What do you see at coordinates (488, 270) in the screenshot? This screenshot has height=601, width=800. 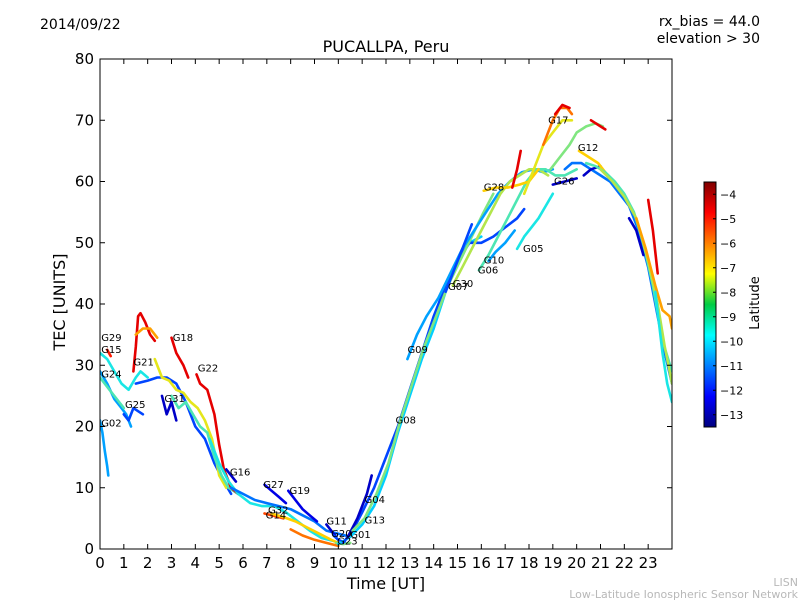 I see `satellite-label-g06: G06` at bounding box center [488, 270].